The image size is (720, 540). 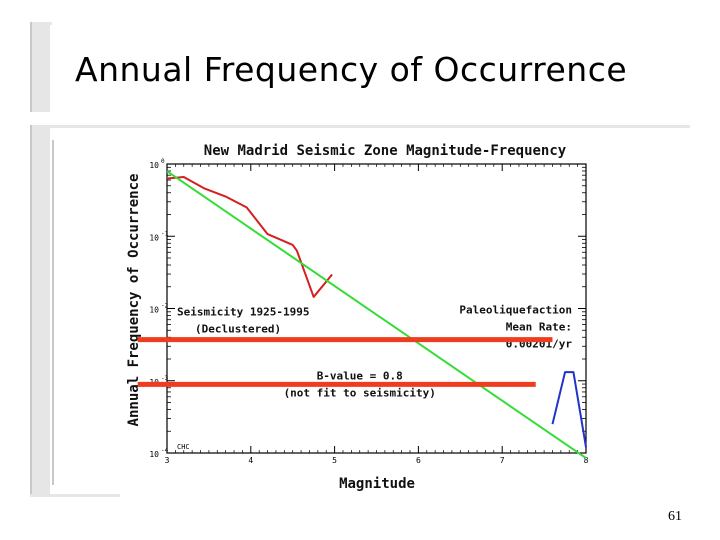 I want to click on x-axis-label: Magnitude, so click(x=377, y=484).